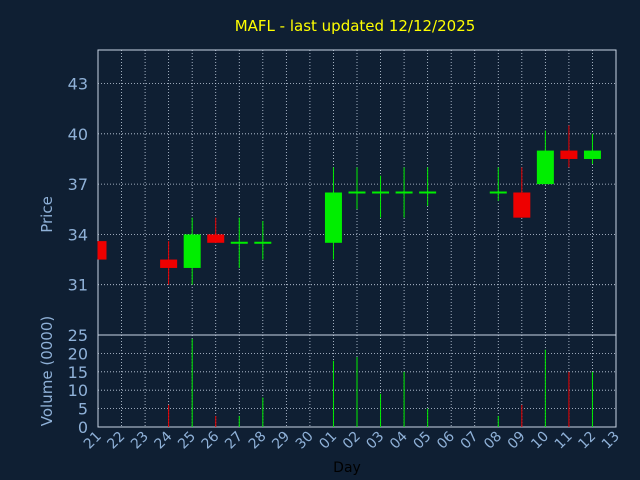  What do you see at coordinates (78, 285) in the screenshot?
I see `price-tick-label: 31` at bounding box center [78, 285].